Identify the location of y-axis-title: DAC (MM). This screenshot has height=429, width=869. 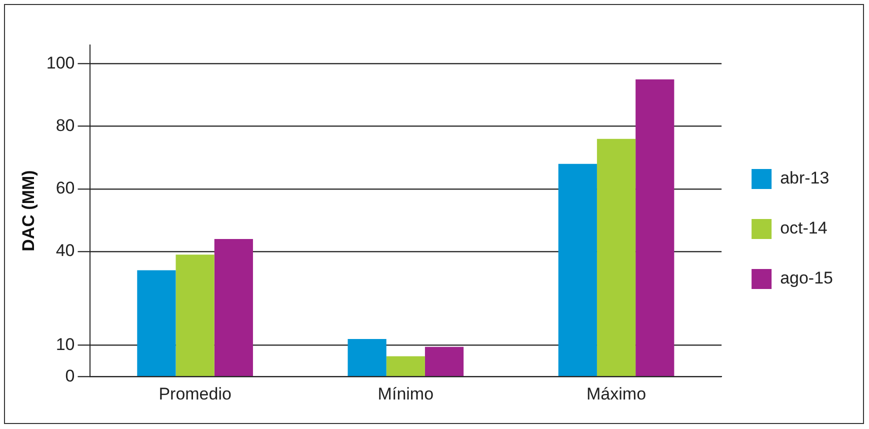
(28, 211).